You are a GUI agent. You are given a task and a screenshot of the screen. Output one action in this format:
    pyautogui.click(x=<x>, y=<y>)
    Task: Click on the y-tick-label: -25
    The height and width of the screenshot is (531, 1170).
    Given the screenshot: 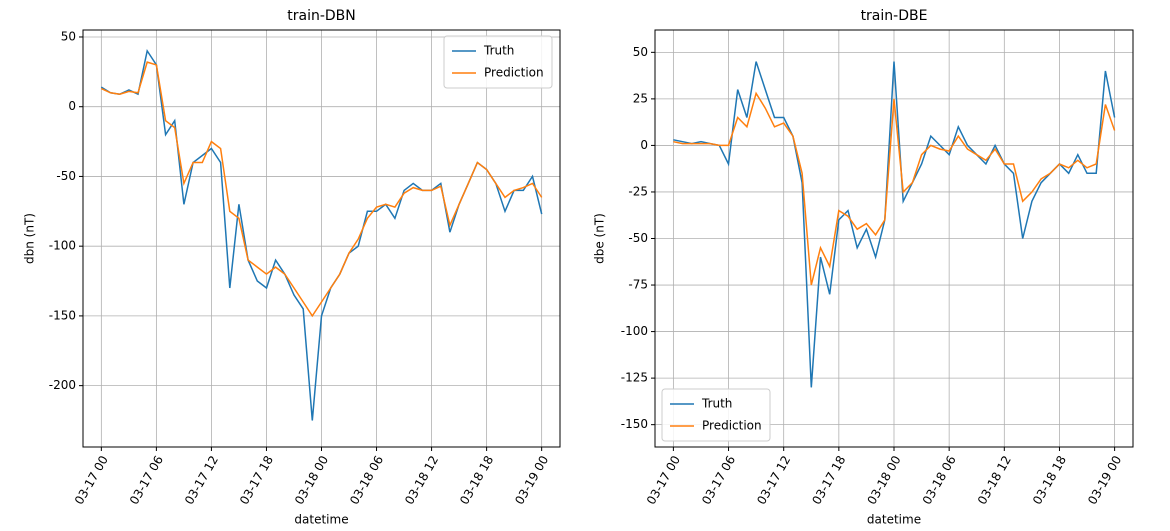 What is the action you would take?
    pyautogui.click(x=638, y=191)
    